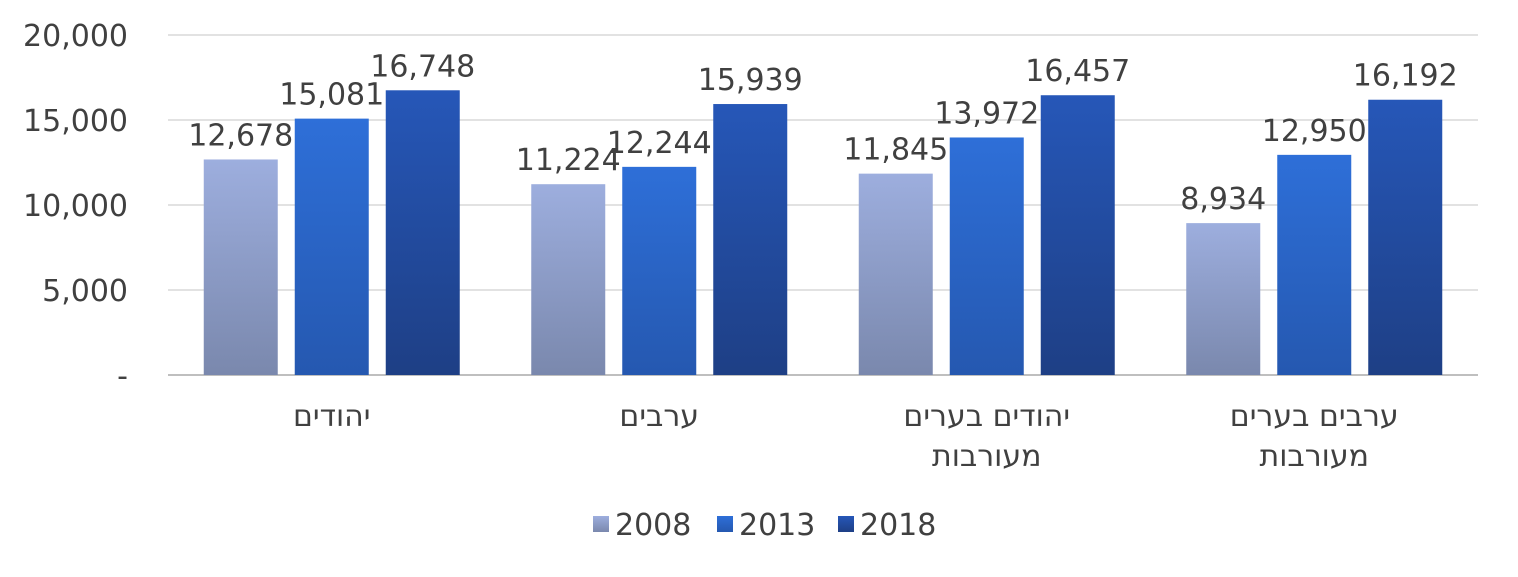 Image resolution: width=1518 pixels, height=577 pixels. What do you see at coordinates (122, 376) in the screenshot?
I see `y-tick-label: -` at bounding box center [122, 376].